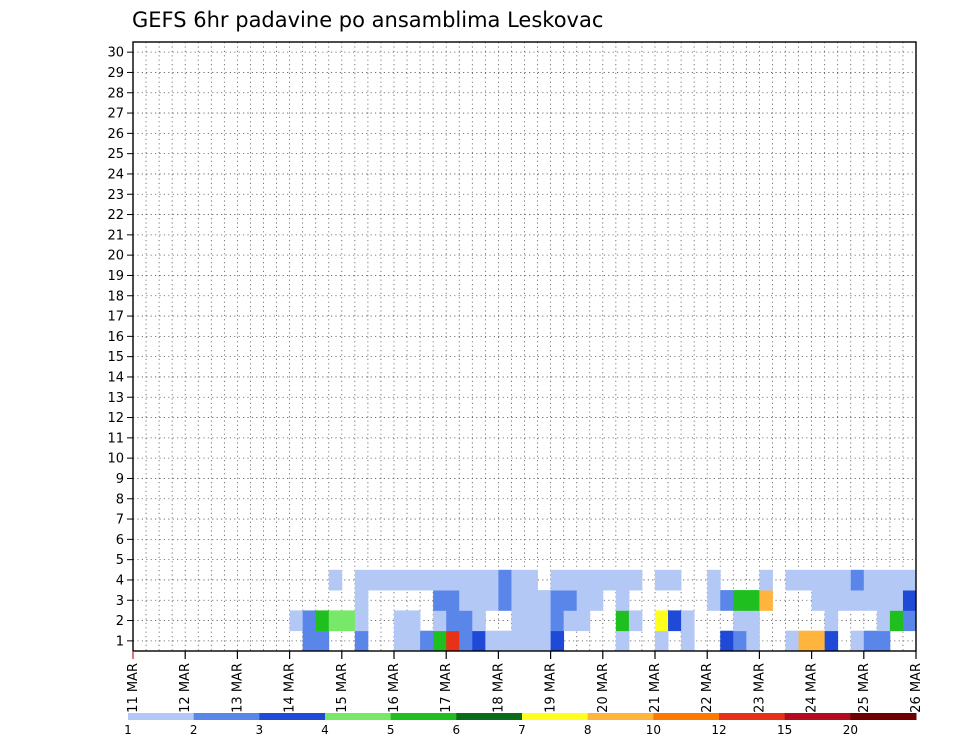 Image resolution: width=960 pixels, height=742 pixels. I want to click on colorbar-label: 5, so click(391, 730).